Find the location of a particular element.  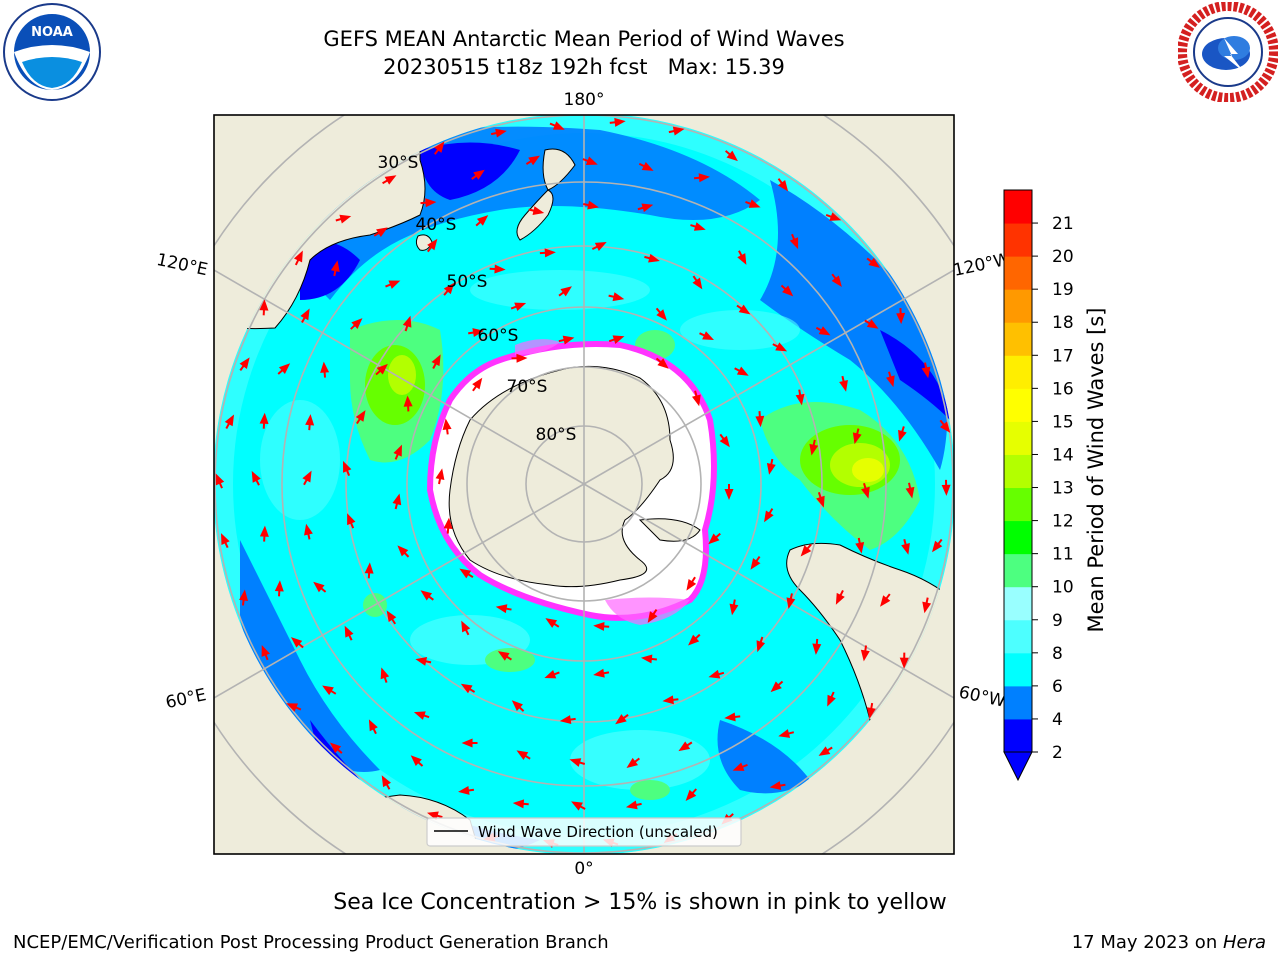

colorbar-tick-label: 19 is located at coordinates (1063, 290).